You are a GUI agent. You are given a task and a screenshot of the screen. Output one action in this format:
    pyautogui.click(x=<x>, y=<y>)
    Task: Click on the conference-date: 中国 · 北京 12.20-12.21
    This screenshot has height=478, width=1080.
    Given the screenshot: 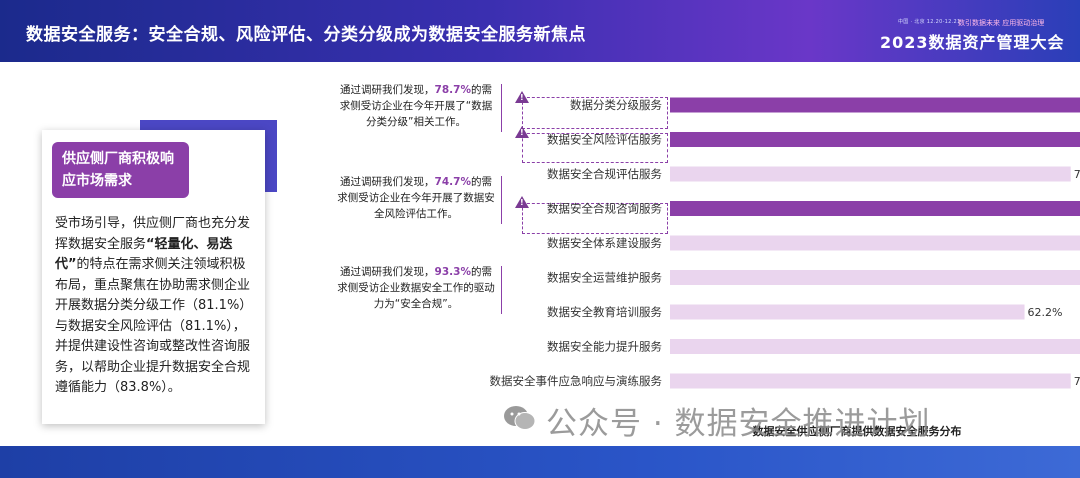 What is the action you would take?
    pyautogui.click(x=929, y=22)
    